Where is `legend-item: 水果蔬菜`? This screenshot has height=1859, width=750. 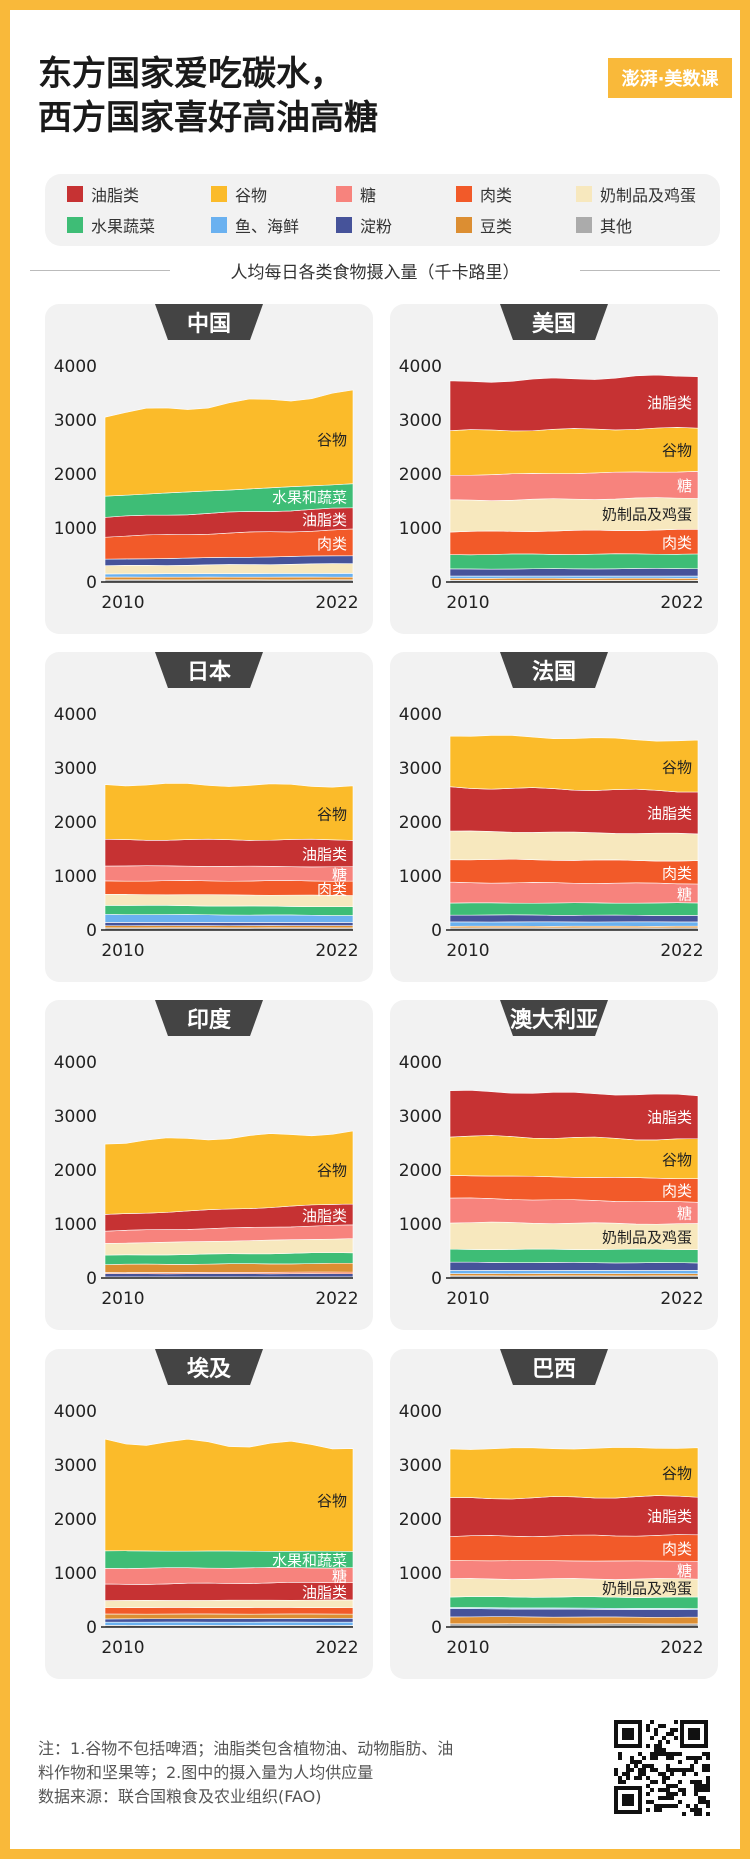
legend-item: 水果蔬菜 is located at coordinates (139, 225).